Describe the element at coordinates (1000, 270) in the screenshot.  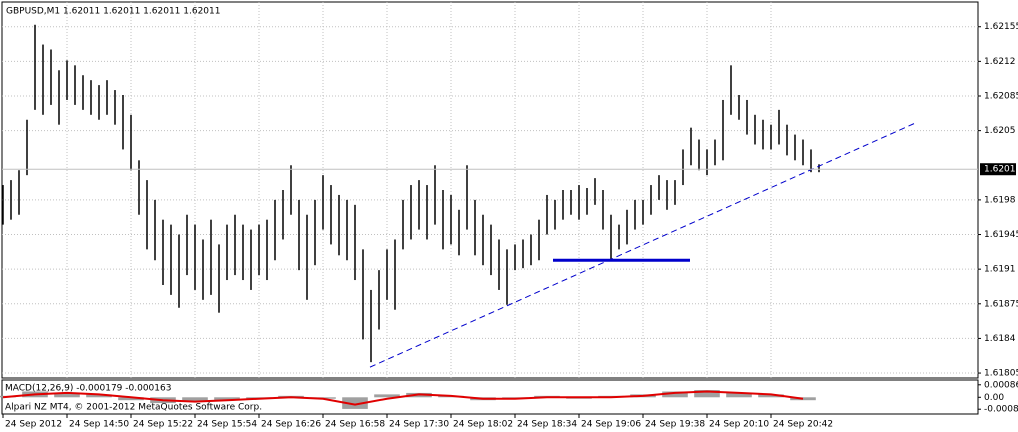
I see `y-tick-label: 1.6191` at that location.